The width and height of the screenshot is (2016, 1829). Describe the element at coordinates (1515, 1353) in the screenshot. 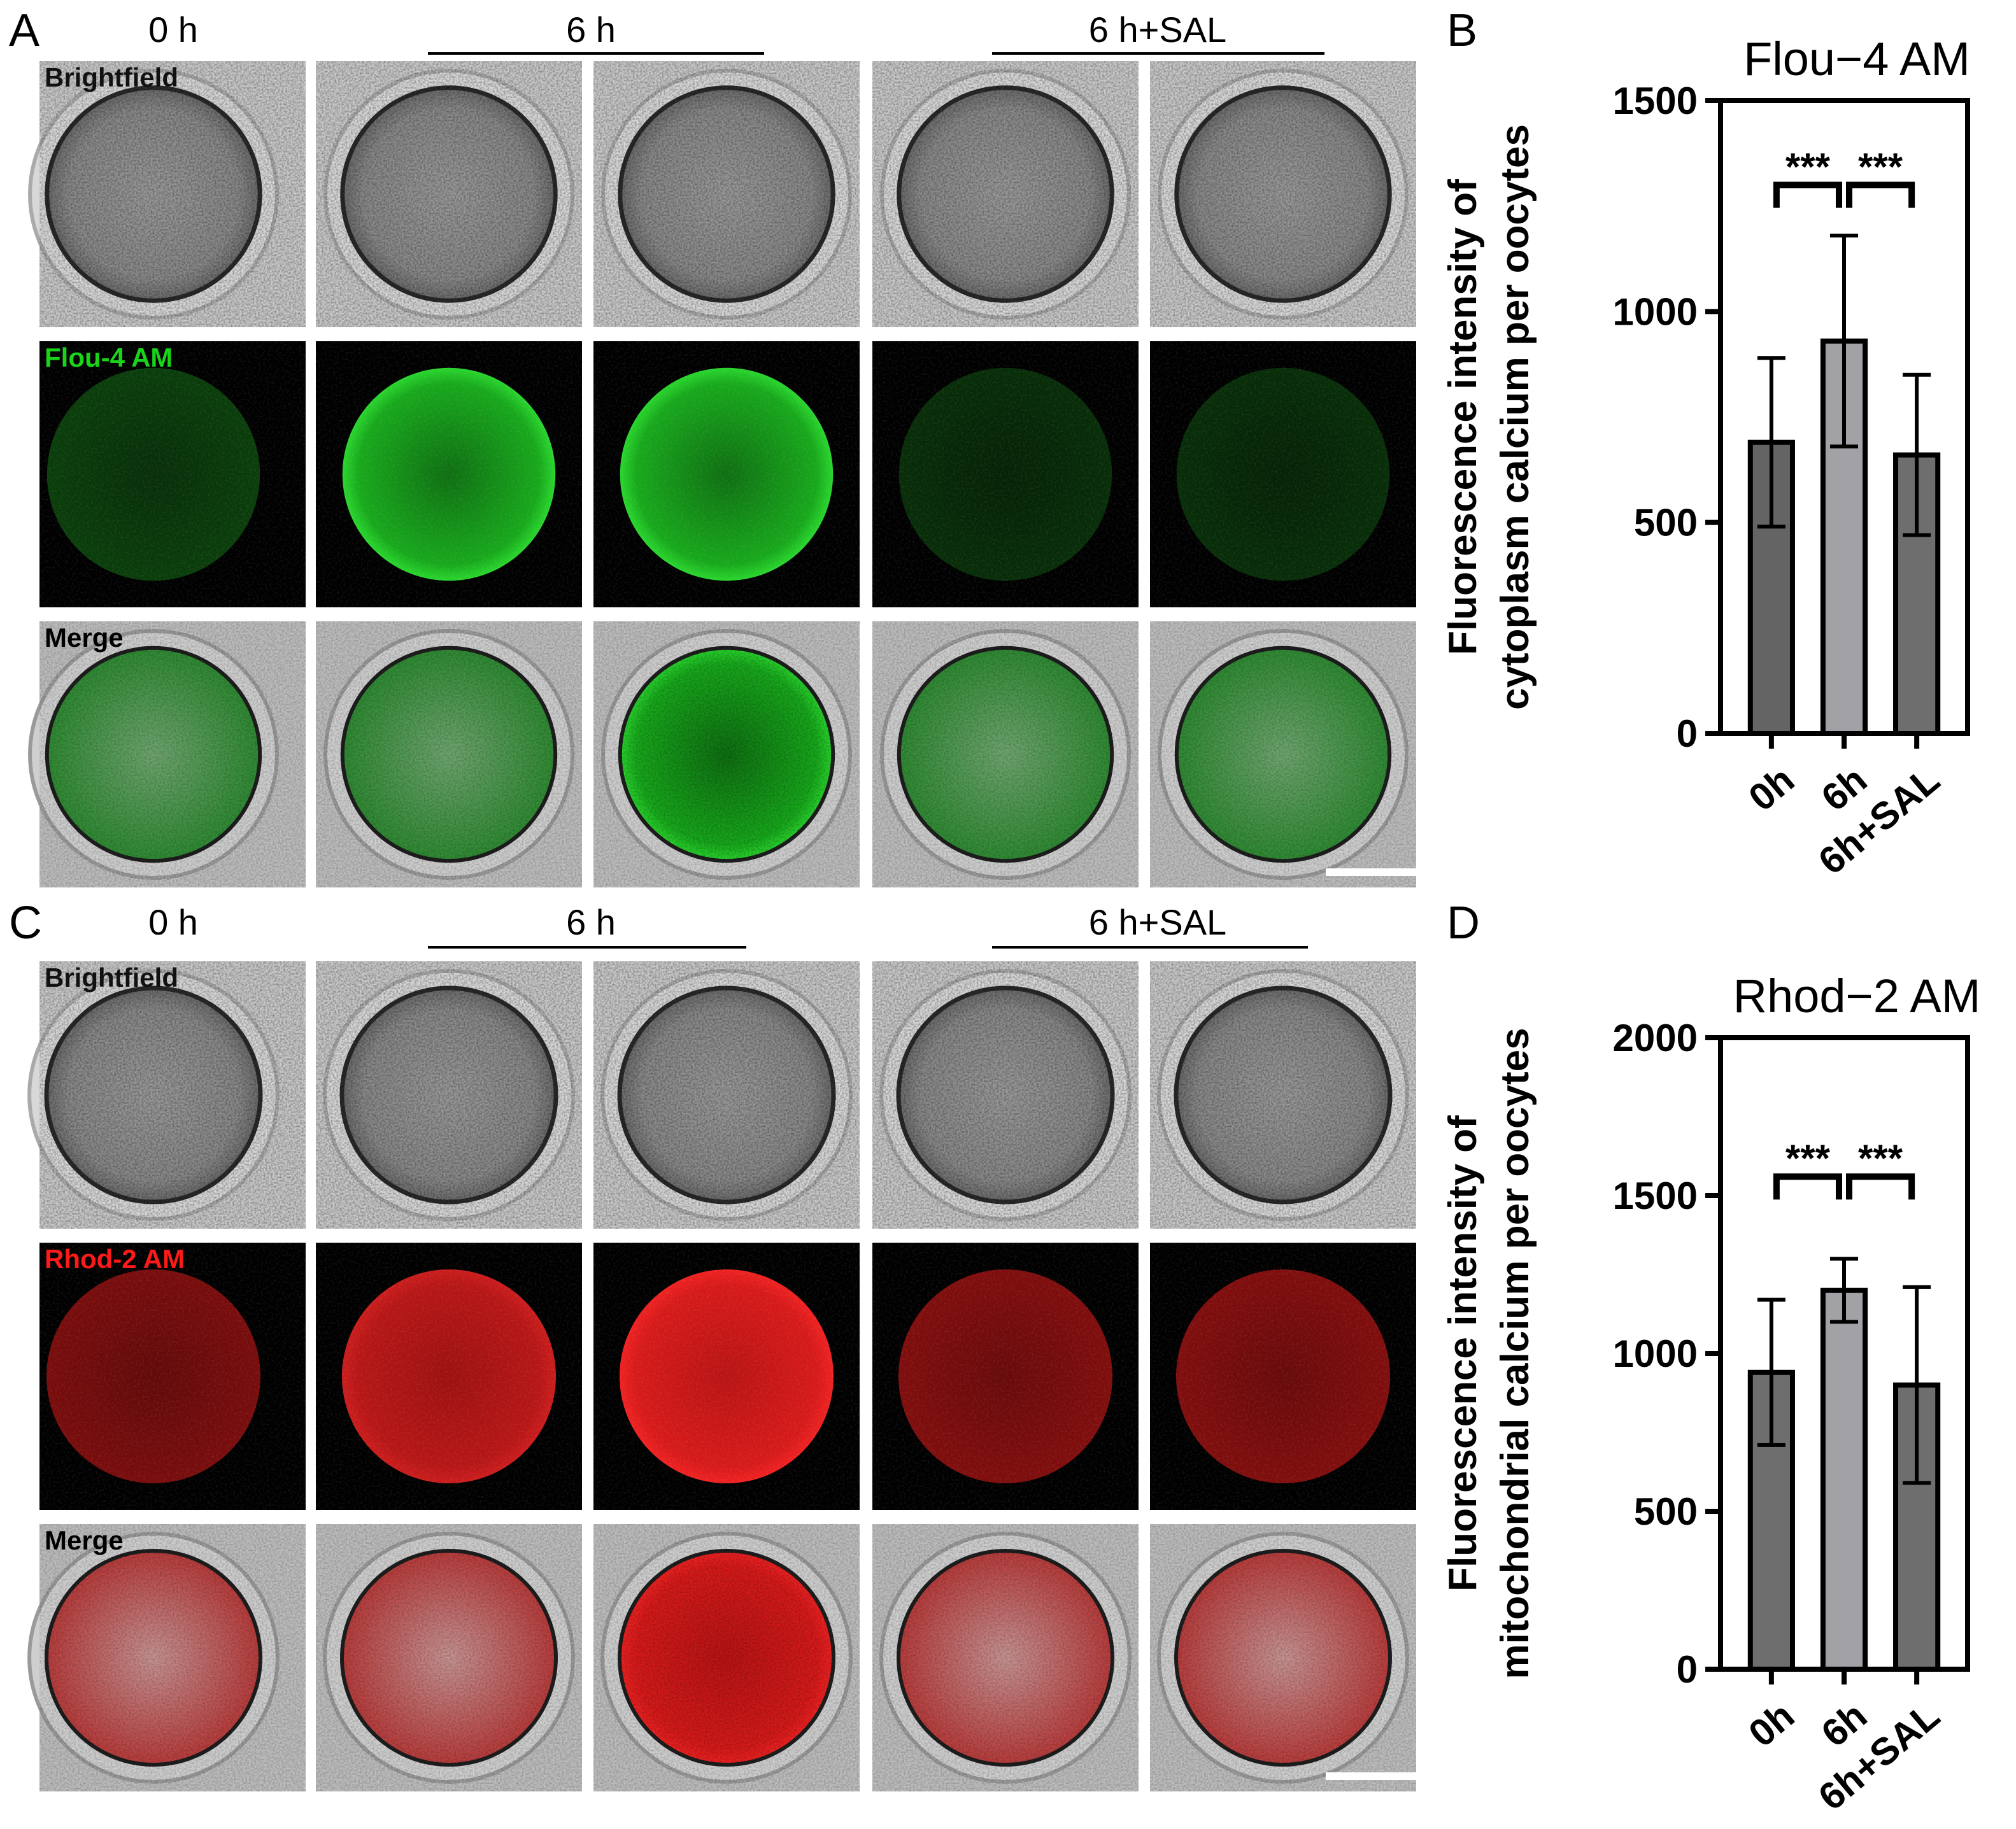

I see `y-axis-label: mitochondrial calcium per oocytes` at that location.